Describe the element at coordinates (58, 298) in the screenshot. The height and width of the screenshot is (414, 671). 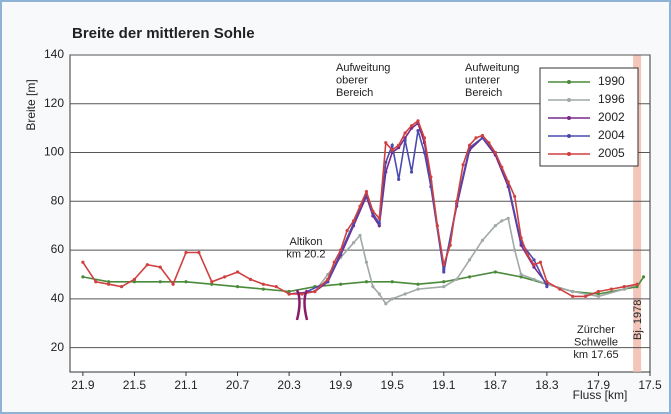
I see `y-tick-label: 40` at that location.